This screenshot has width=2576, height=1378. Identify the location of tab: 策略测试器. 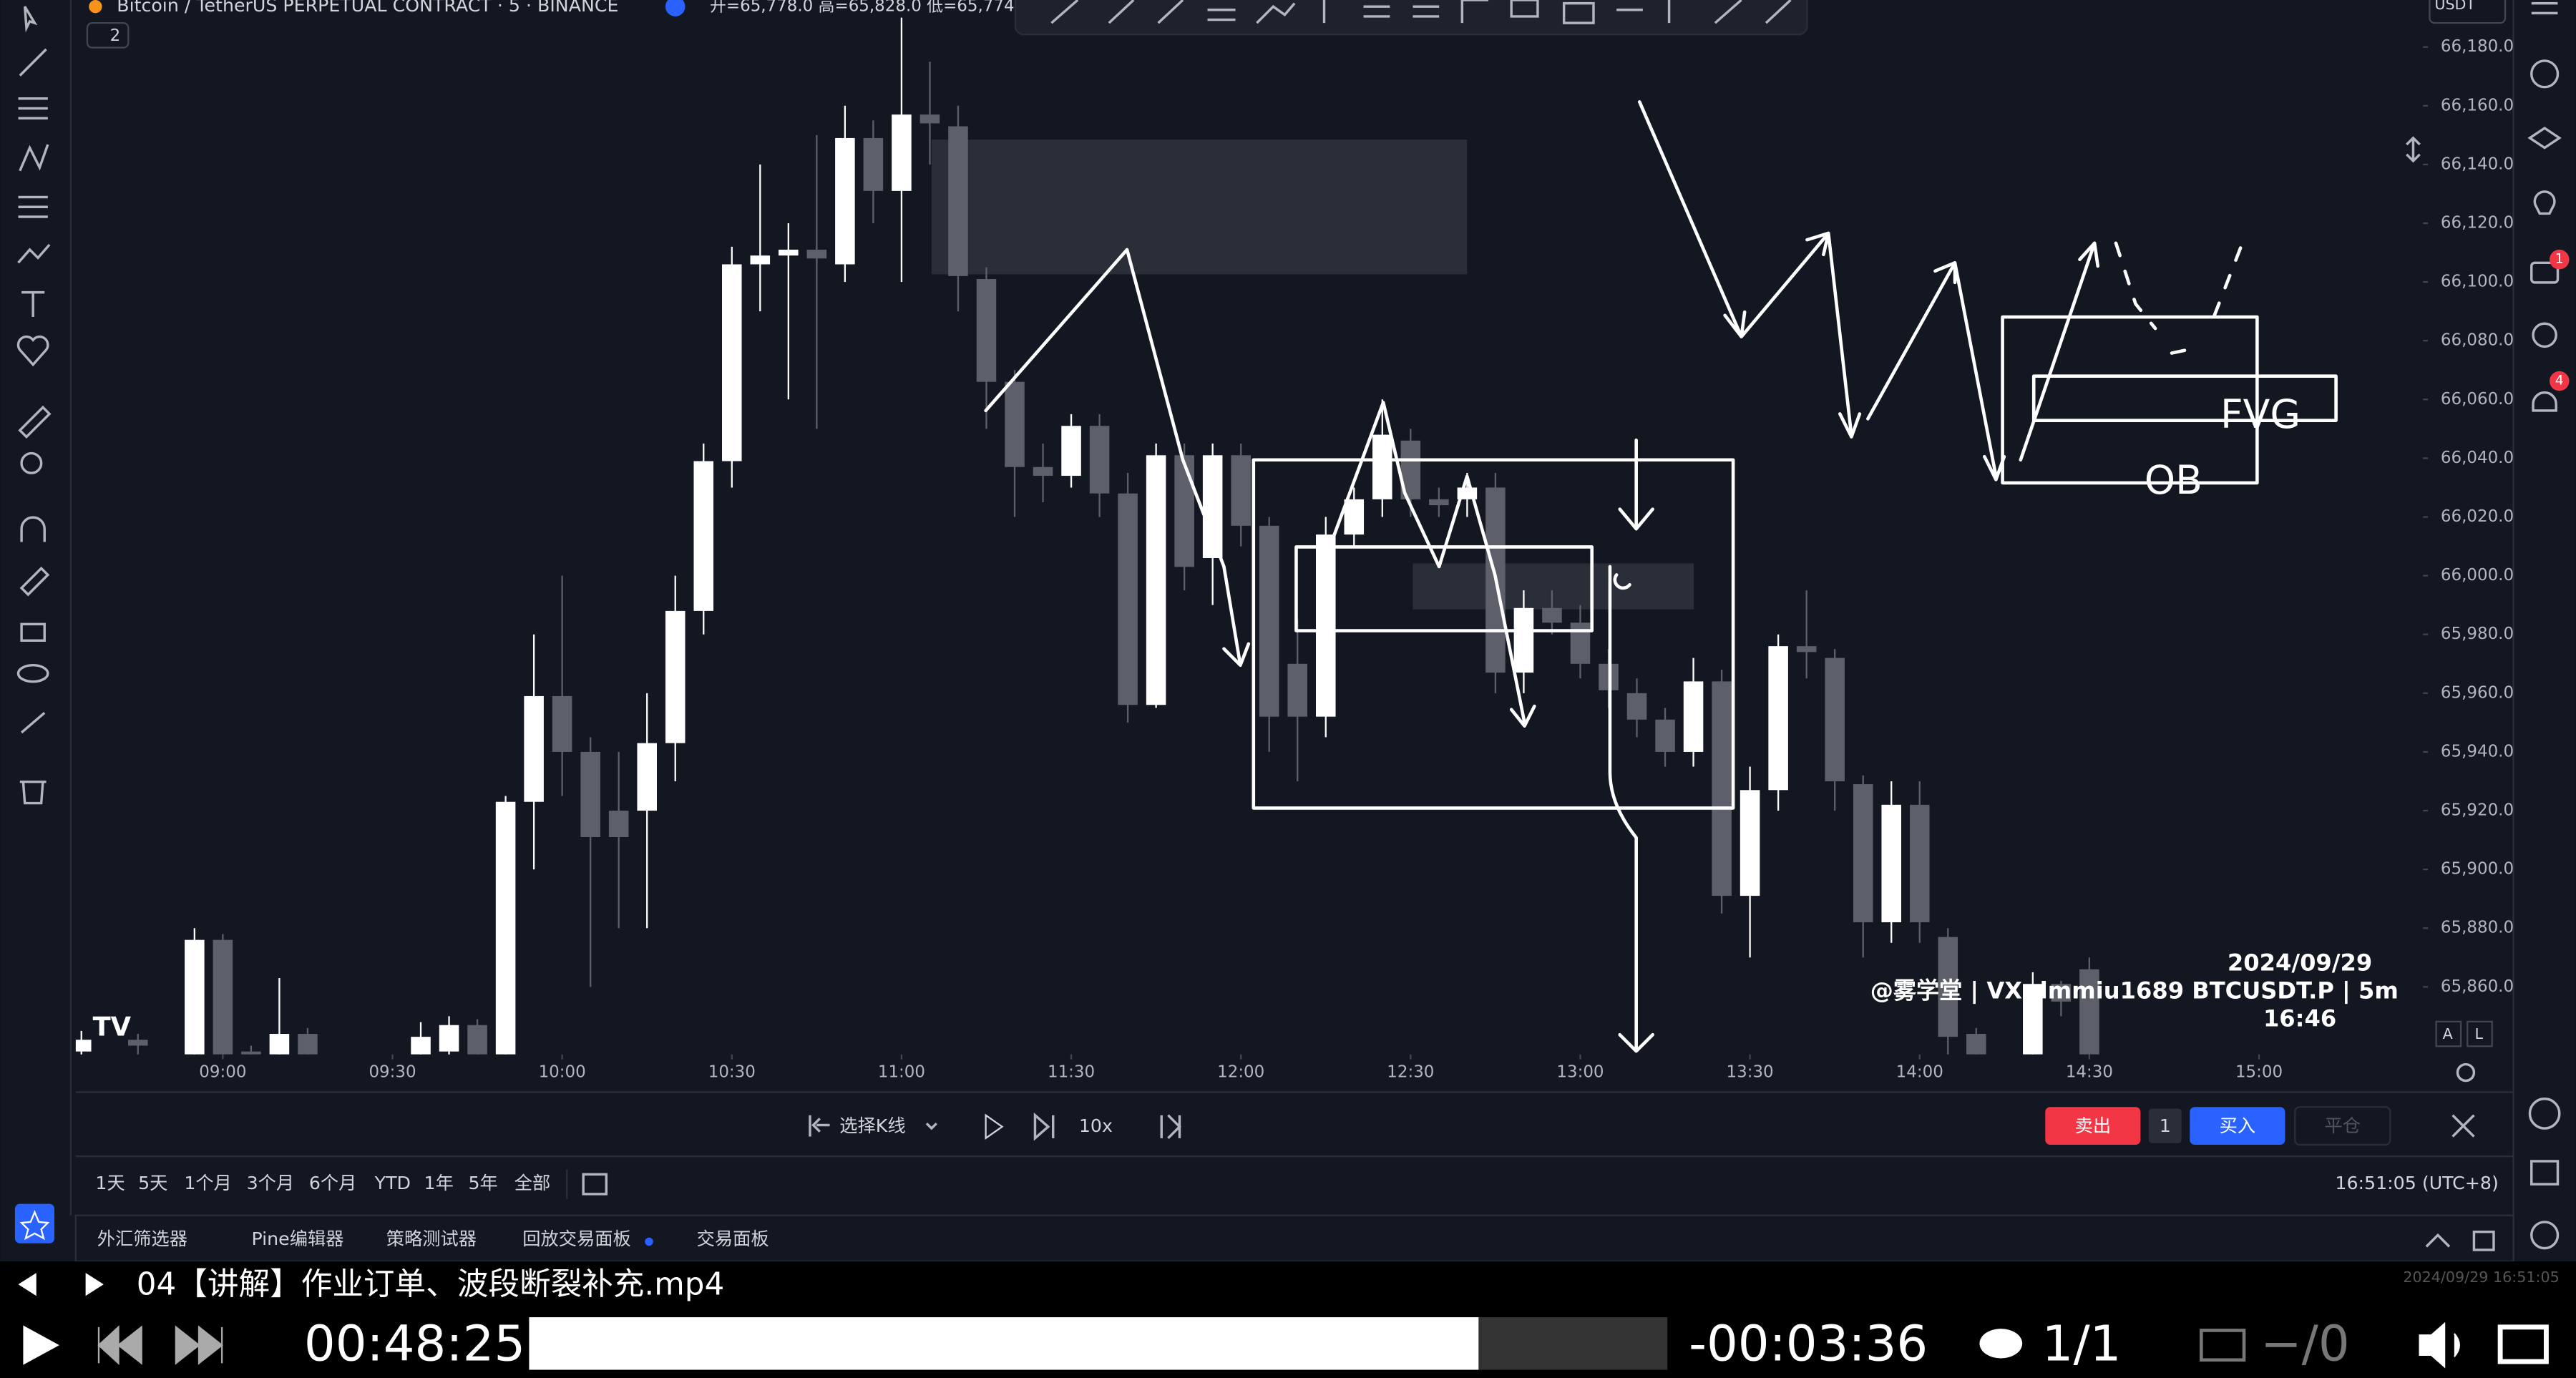
(431, 1239).